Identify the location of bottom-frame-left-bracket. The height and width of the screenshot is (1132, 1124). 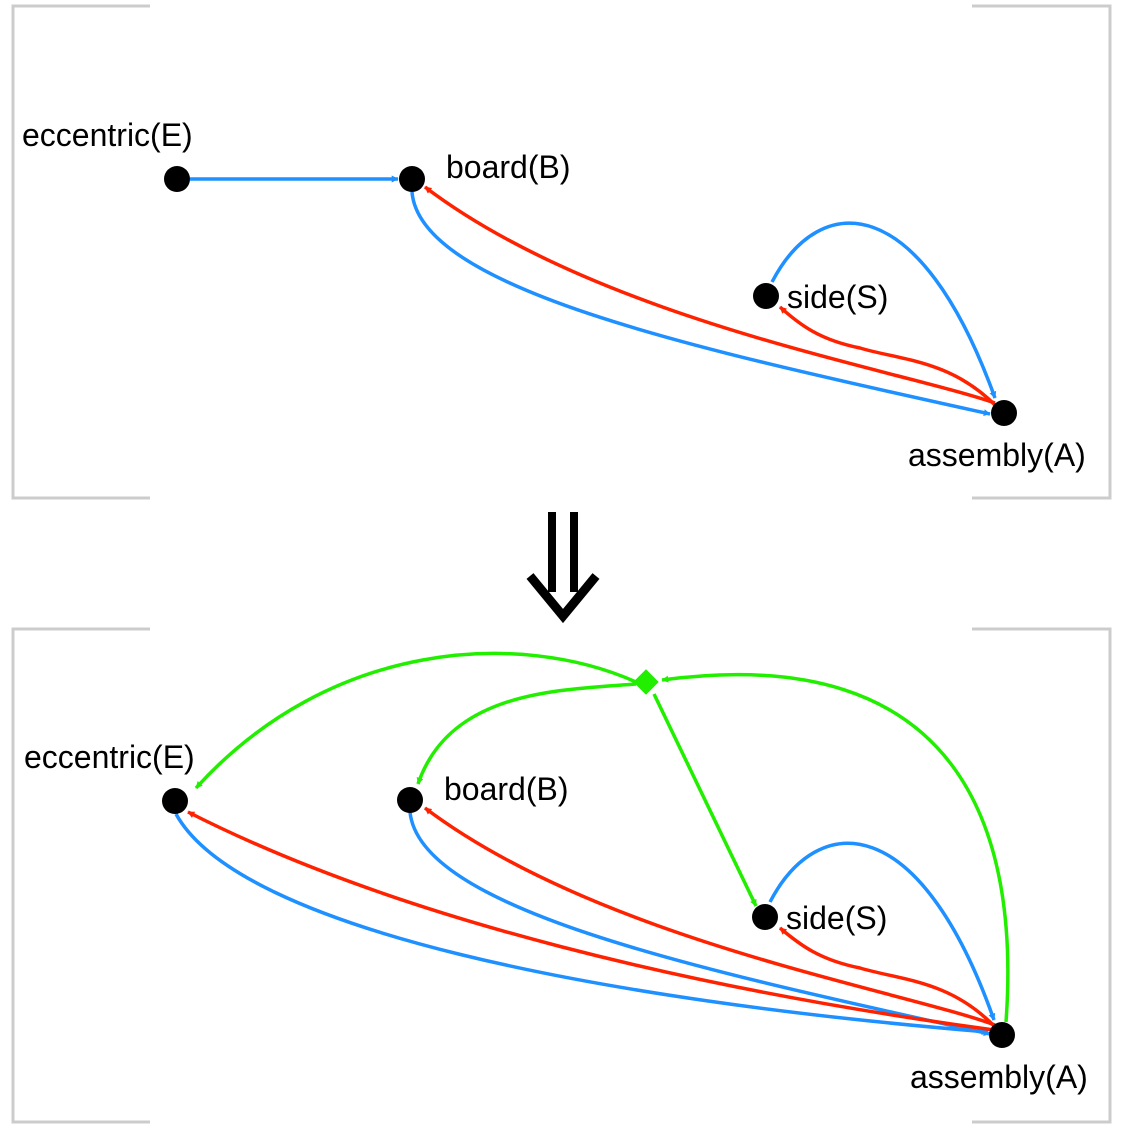
(80, 875).